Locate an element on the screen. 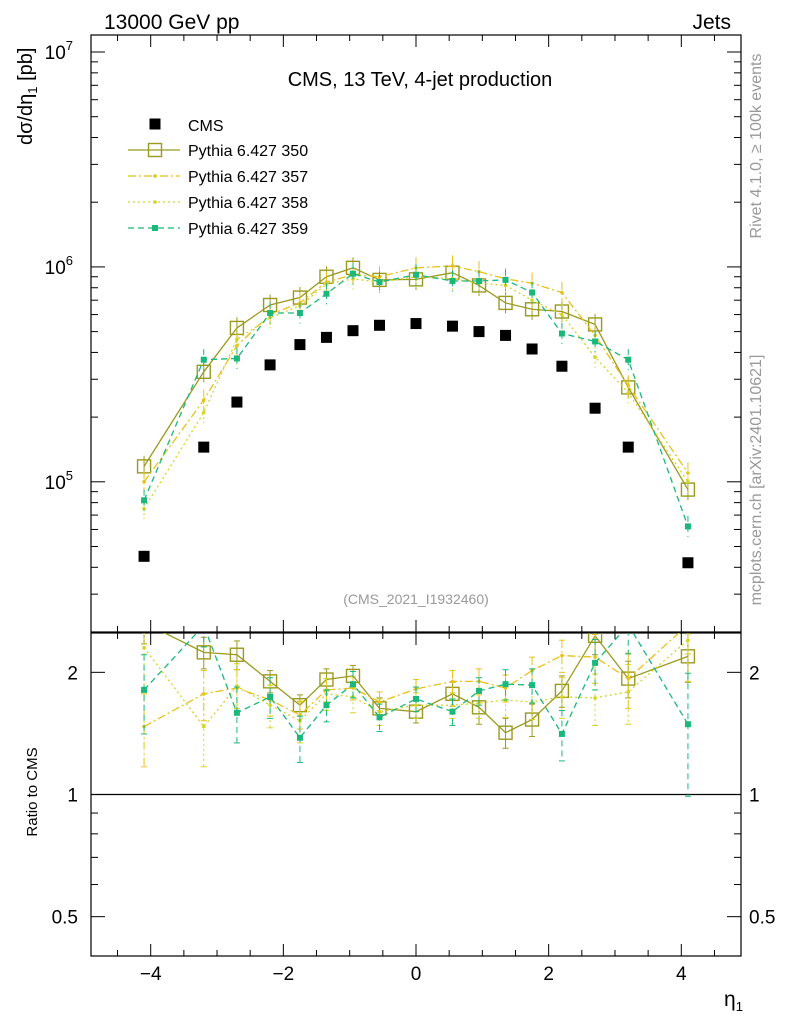 Image resolution: width=786 pixels, height=1024 pixels. ratio-tick-label-right: 1 is located at coordinates (754, 796).